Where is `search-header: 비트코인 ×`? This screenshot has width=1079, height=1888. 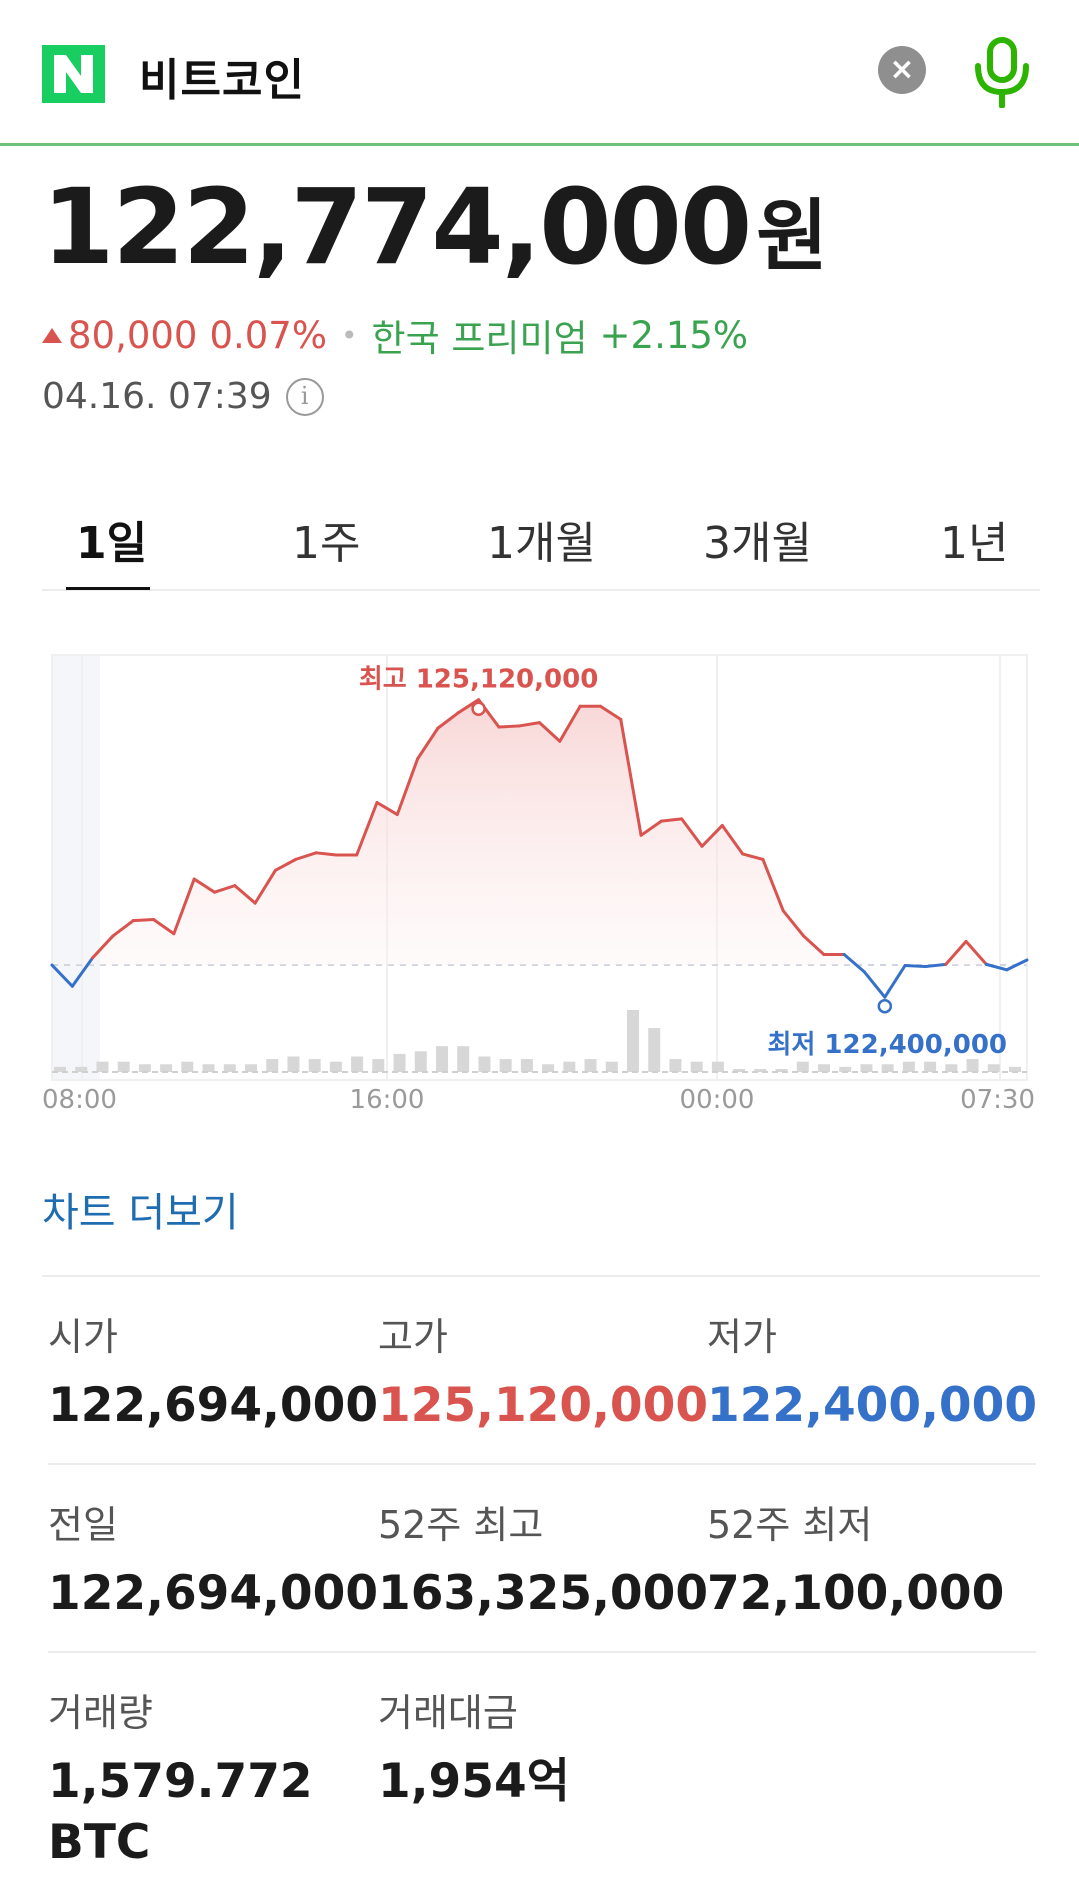
search-header: 비트코인 × is located at coordinates (539, 73).